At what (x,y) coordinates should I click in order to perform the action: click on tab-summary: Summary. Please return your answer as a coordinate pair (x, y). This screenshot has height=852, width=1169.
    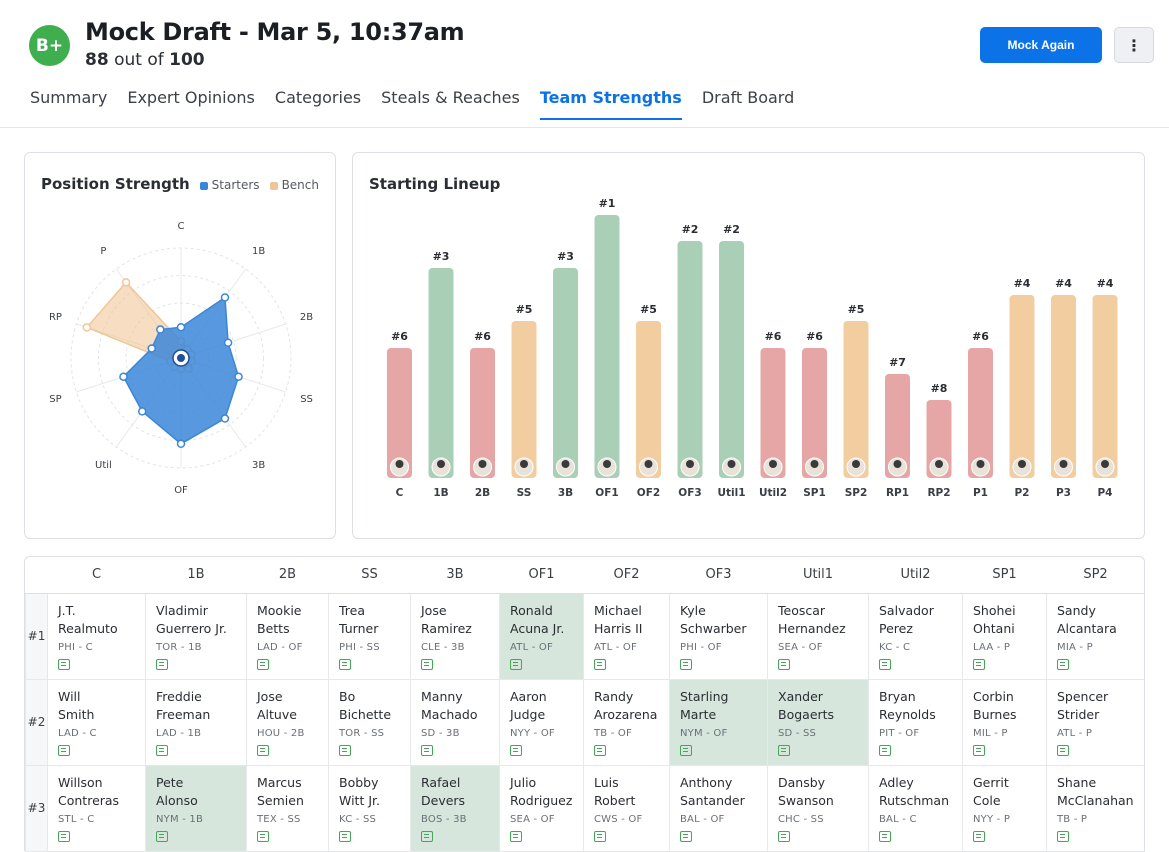
    Looking at the image, I should click on (69, 97).